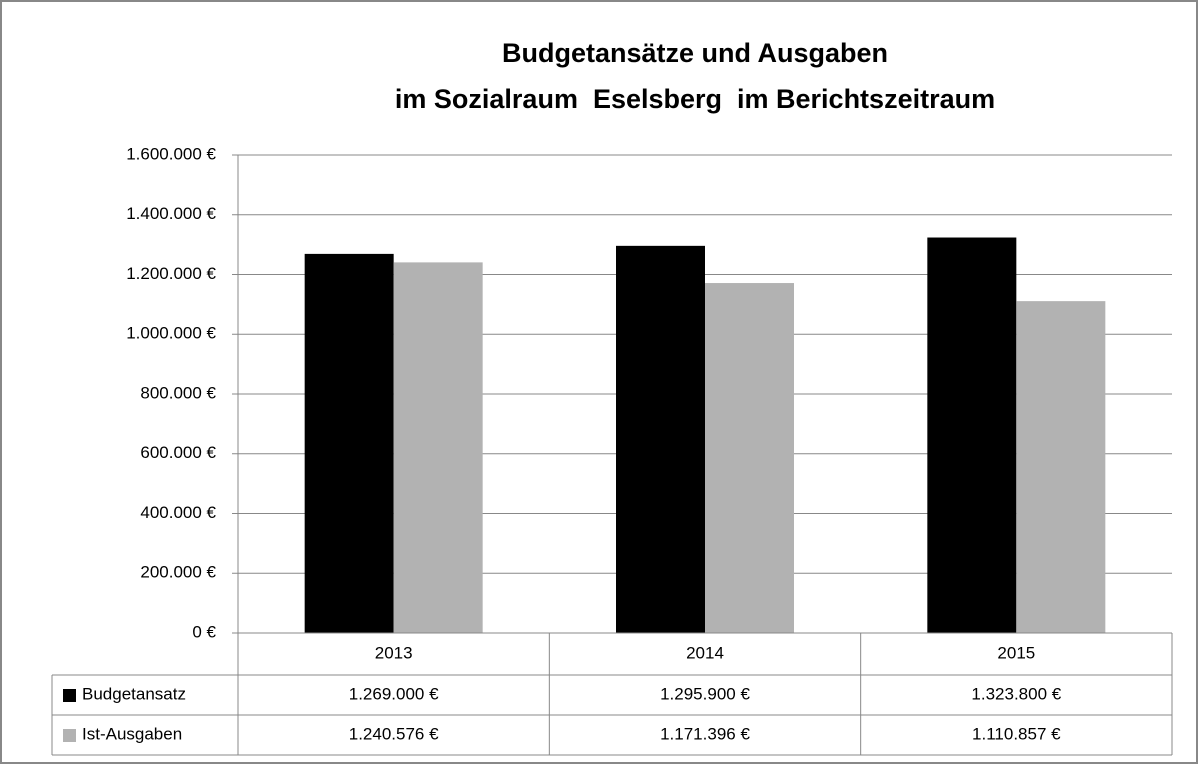 The width and height of the screenshot is (1198, 769). What do you see at coordinates (1016, 652) in the screenshot?
I see `x-tick-label: 2015` at bounding box center [1016, 652].